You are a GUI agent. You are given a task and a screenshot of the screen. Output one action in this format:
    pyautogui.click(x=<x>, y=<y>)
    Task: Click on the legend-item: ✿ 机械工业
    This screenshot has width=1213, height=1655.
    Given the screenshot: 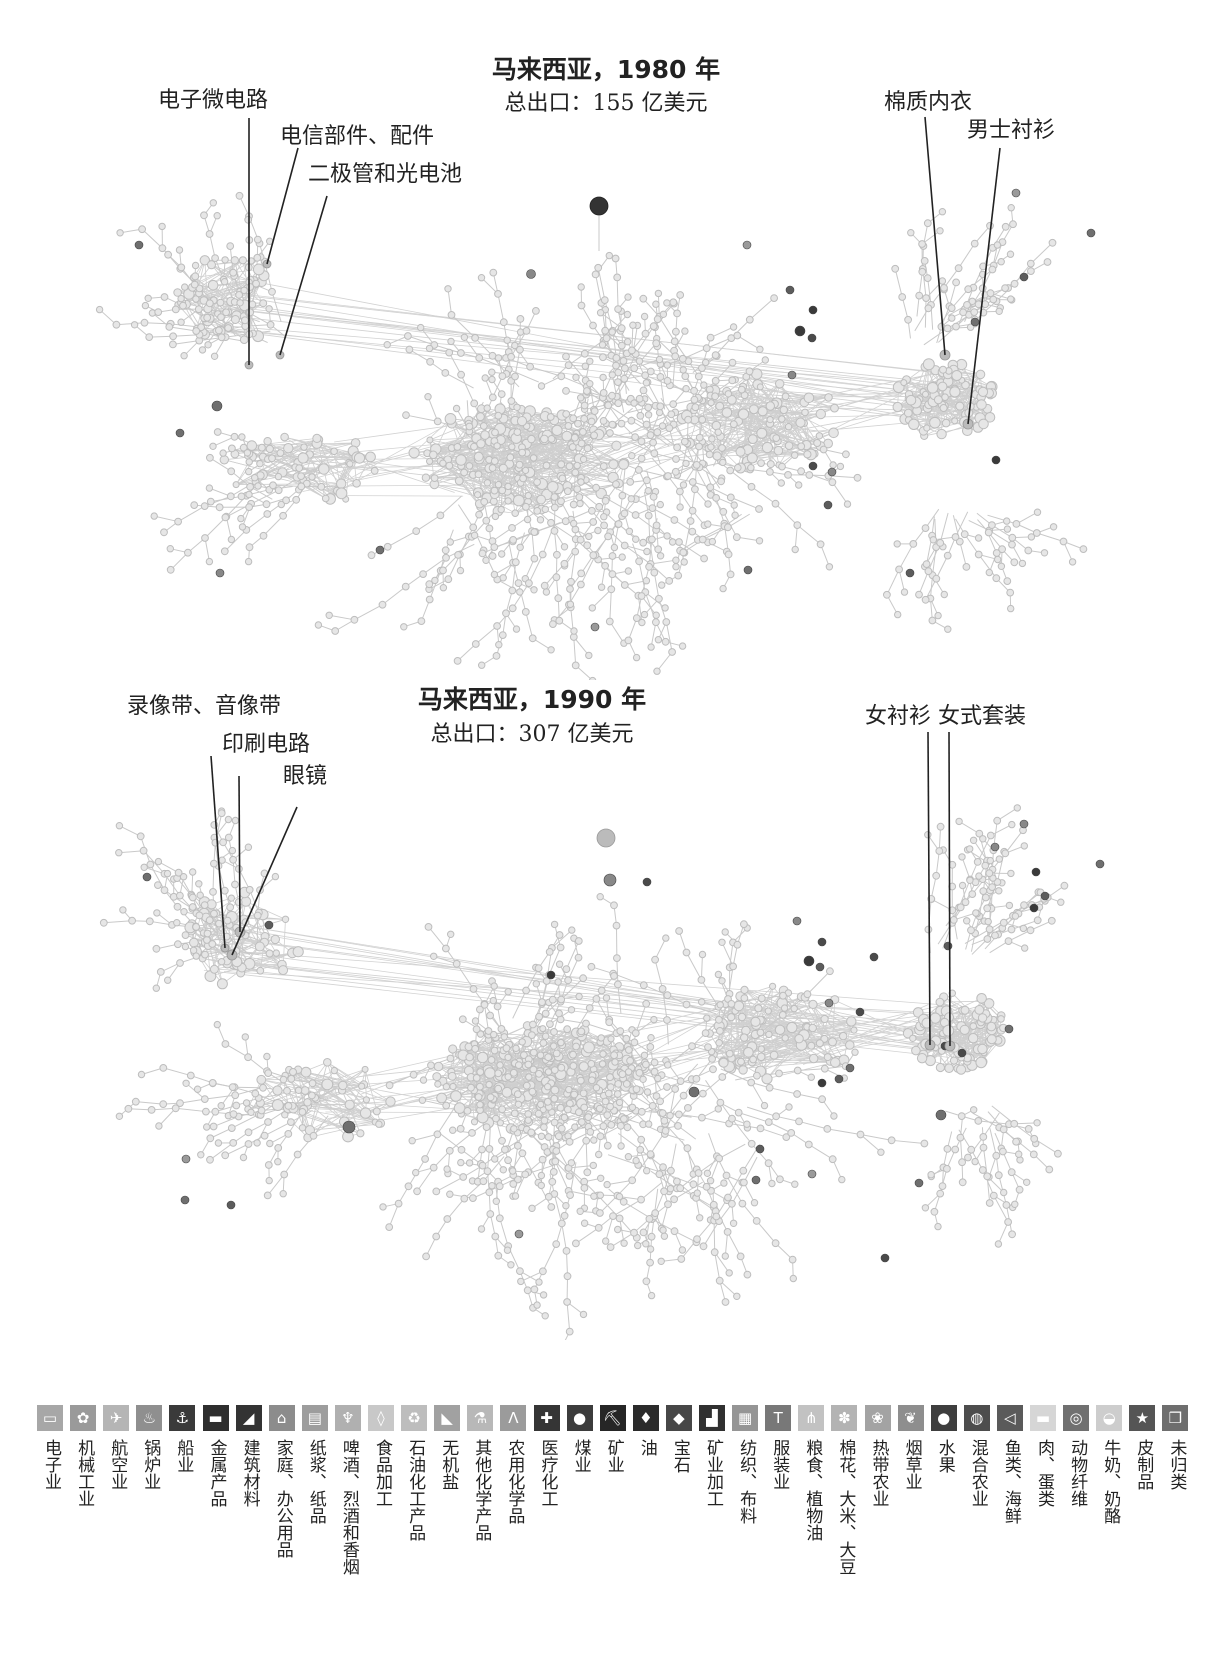 What is the action you would take?
    pyautogui.click(x=83, y=1456)
    